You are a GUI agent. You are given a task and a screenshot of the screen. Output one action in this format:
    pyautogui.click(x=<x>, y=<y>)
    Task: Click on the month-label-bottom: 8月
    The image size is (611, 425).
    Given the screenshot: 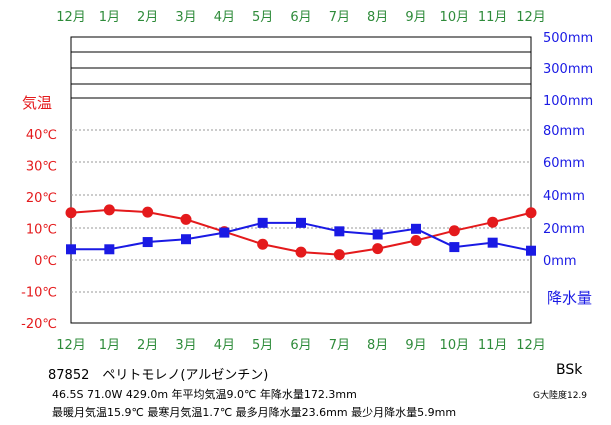 What is the action you would take?
    pyautogui.click(x=377, y=345)
    